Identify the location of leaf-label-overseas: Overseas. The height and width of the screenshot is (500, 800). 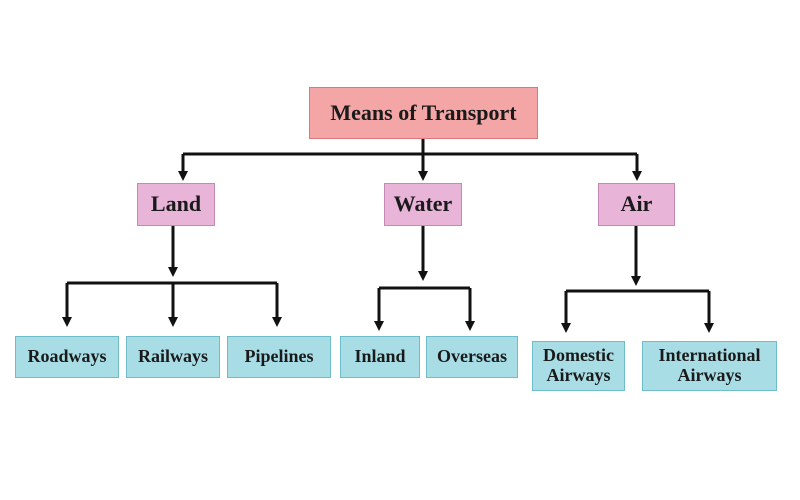
(472, 356).